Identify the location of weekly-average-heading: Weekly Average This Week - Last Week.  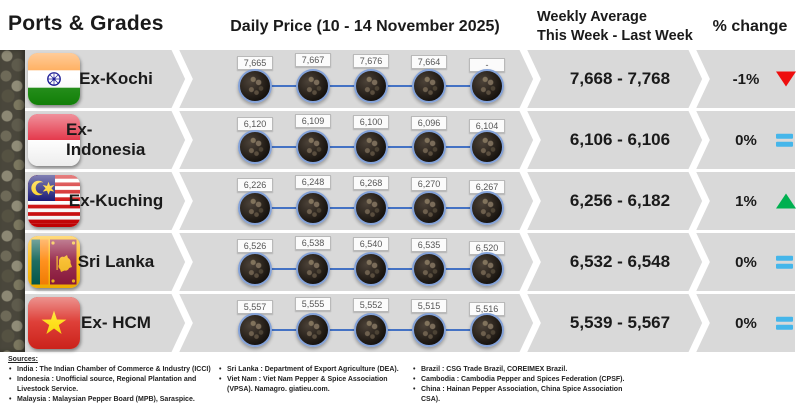
(615, 27).